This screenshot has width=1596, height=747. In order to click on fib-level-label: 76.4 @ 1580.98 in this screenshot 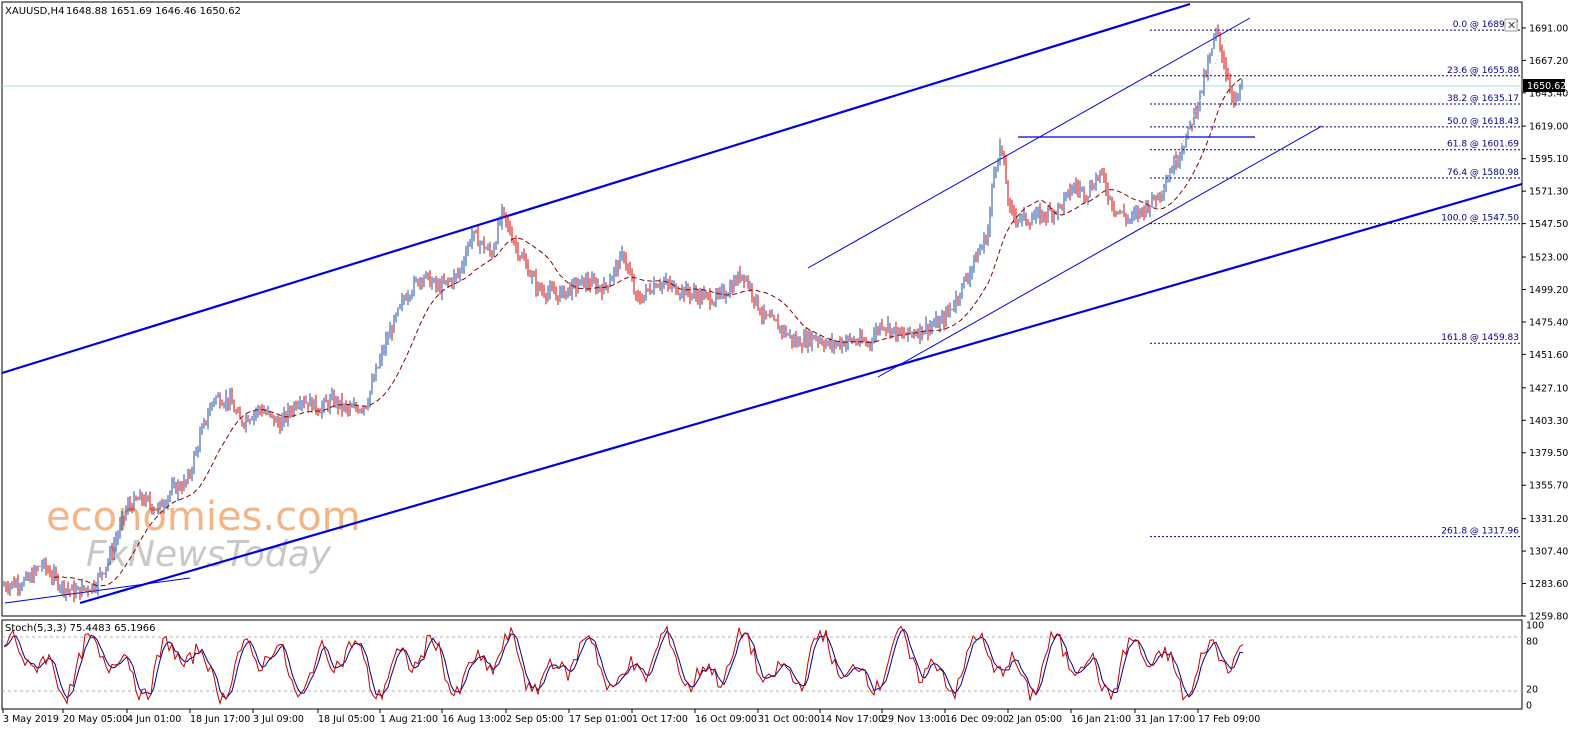, I will do `click(1483, 173)`.